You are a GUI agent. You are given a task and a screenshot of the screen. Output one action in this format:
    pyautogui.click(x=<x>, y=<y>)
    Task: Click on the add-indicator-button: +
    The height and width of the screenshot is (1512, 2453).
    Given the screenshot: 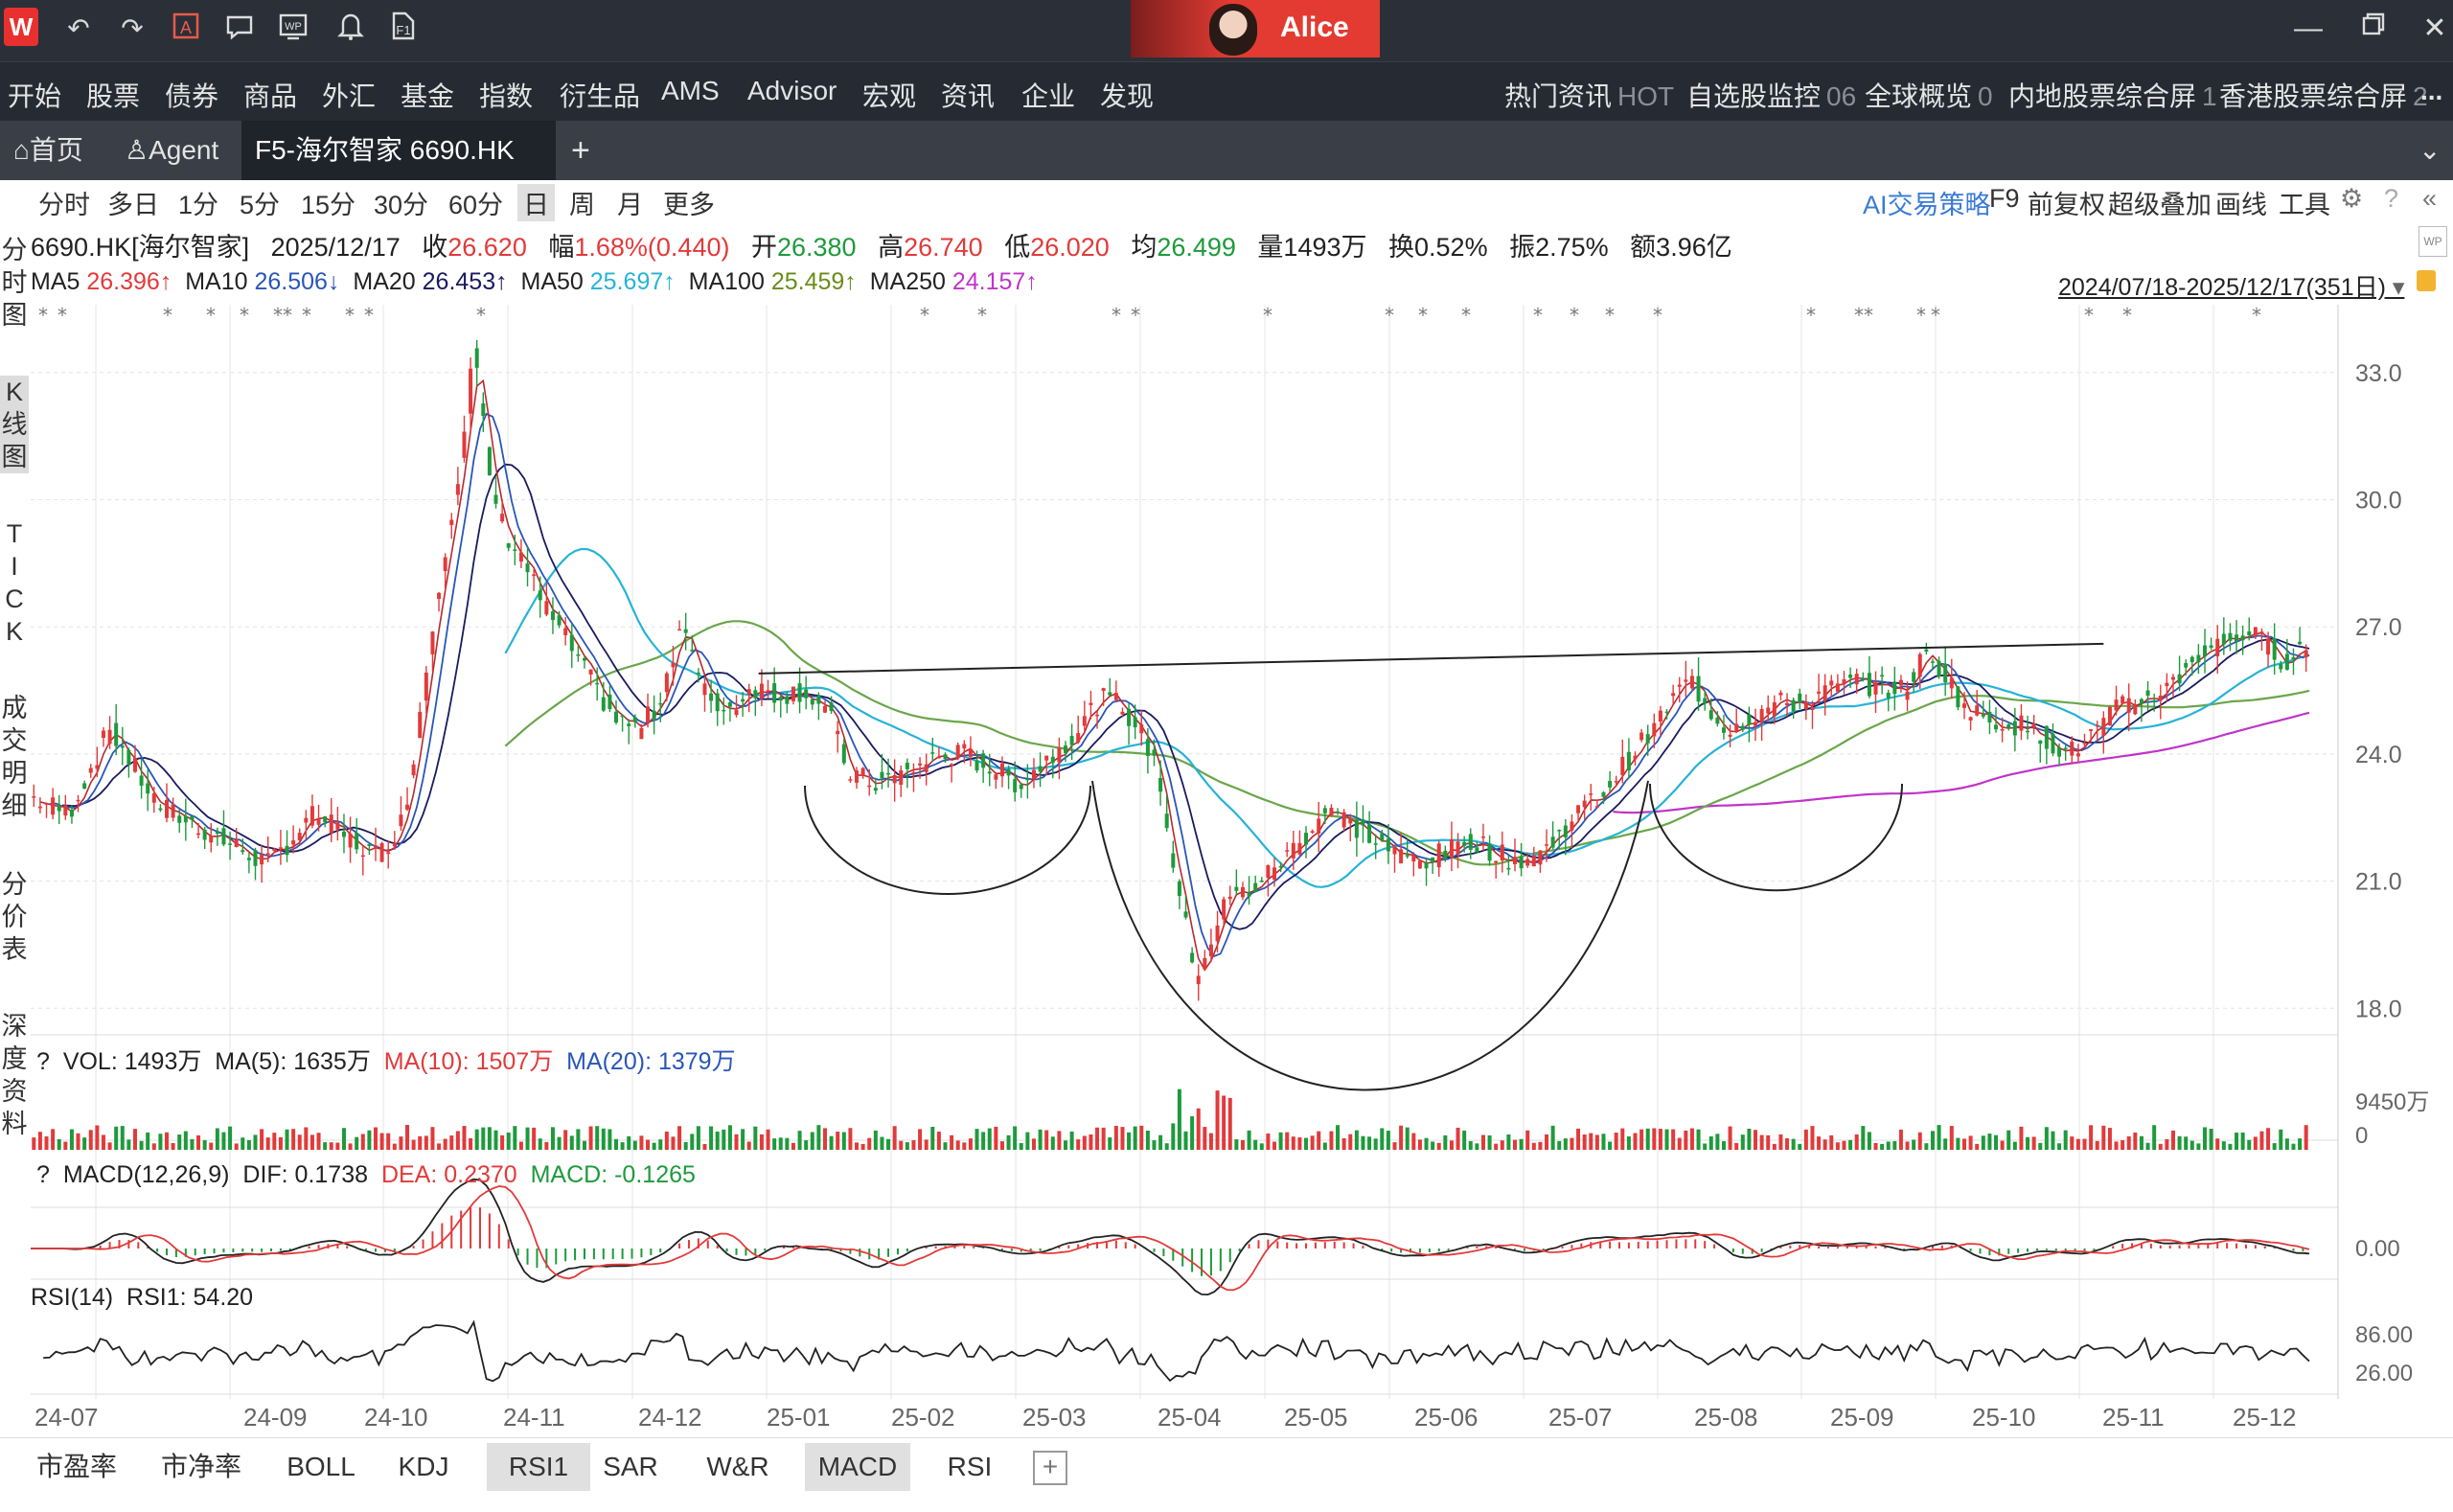 What is the action you would take?
    pyautogui.click(x=1050, y=1468)
    